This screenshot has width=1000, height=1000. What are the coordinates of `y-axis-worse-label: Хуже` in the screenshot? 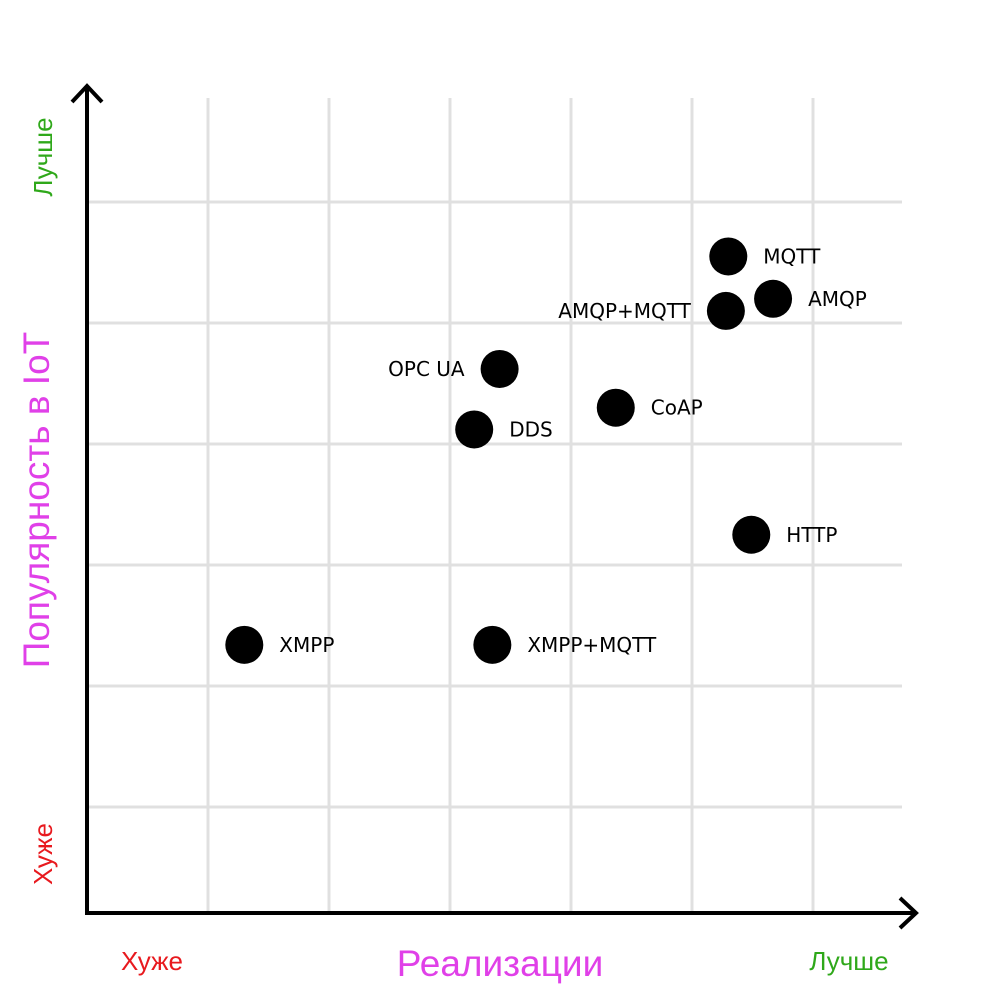 It's located at (43, 854).